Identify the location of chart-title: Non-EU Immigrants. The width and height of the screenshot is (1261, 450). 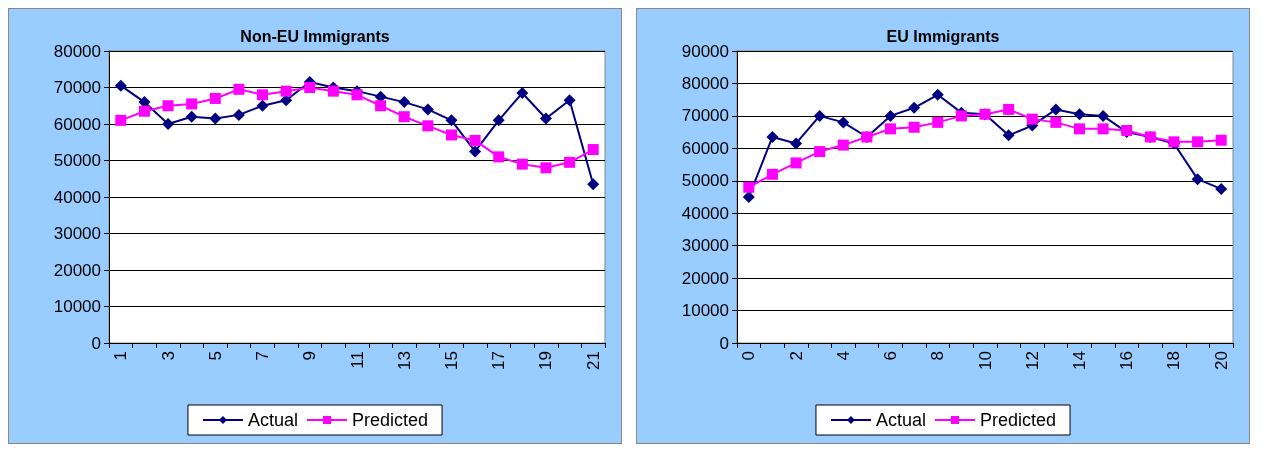
(315, 36).